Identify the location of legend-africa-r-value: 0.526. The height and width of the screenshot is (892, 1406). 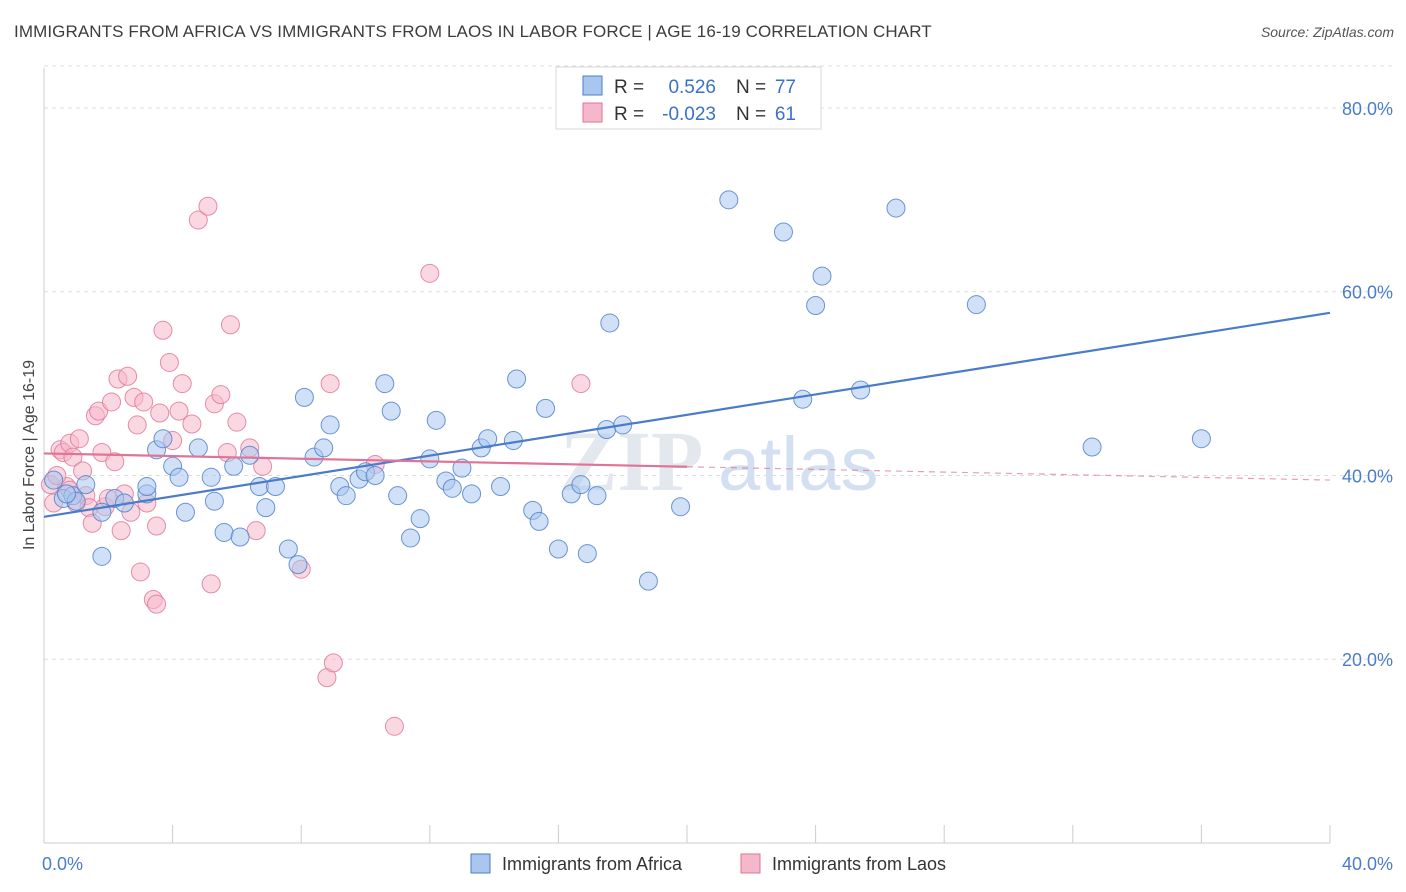
(692, 87).